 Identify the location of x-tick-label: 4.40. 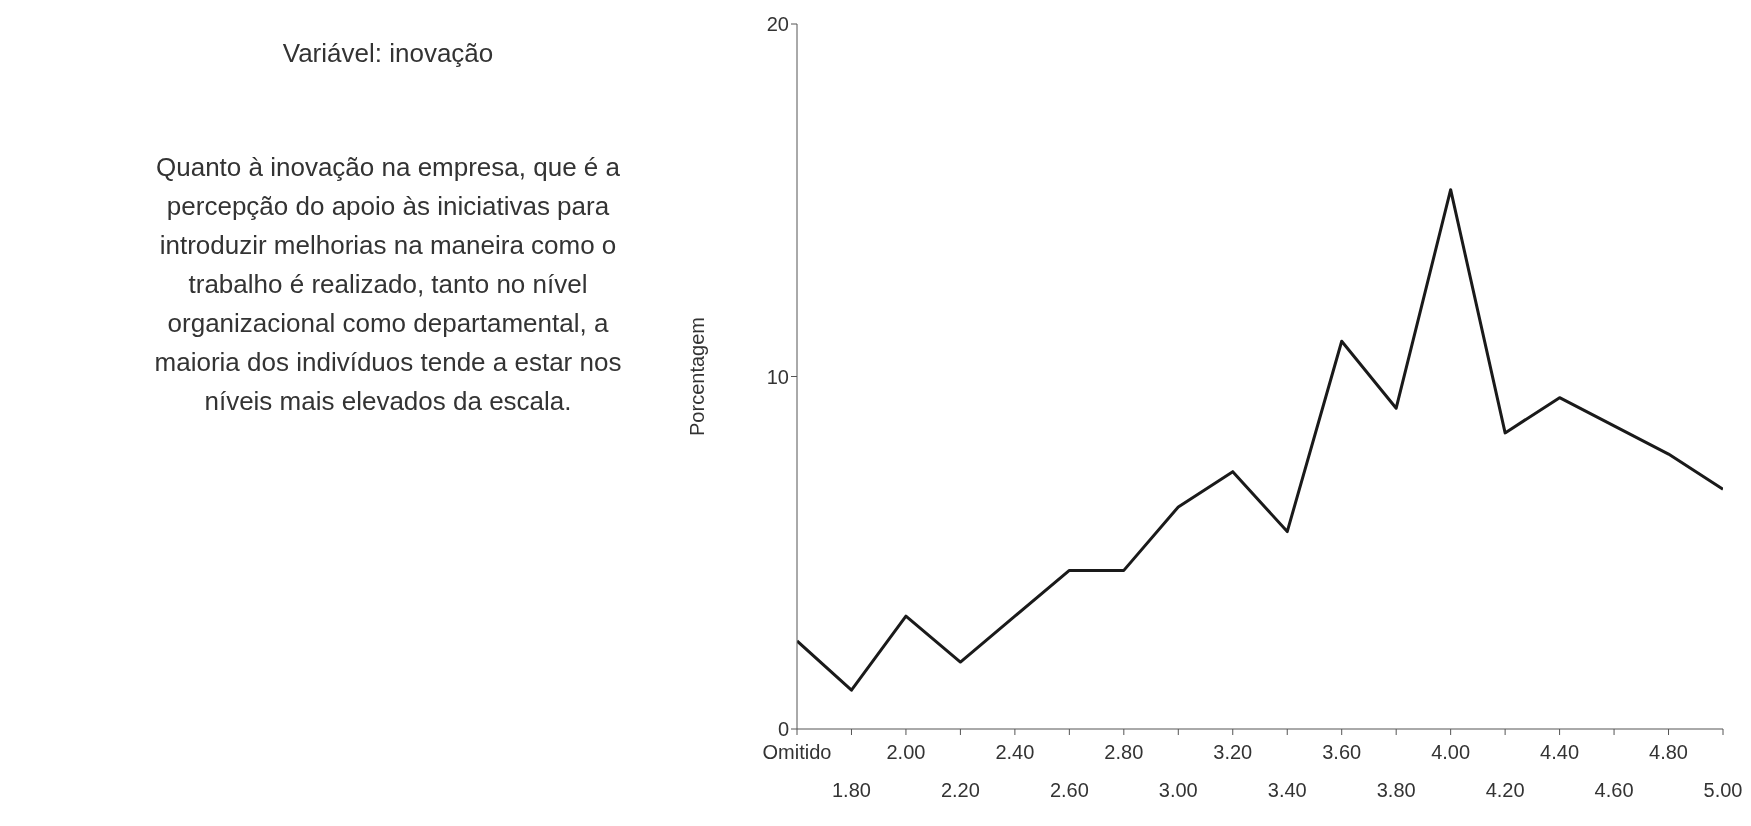
(1560, 752).